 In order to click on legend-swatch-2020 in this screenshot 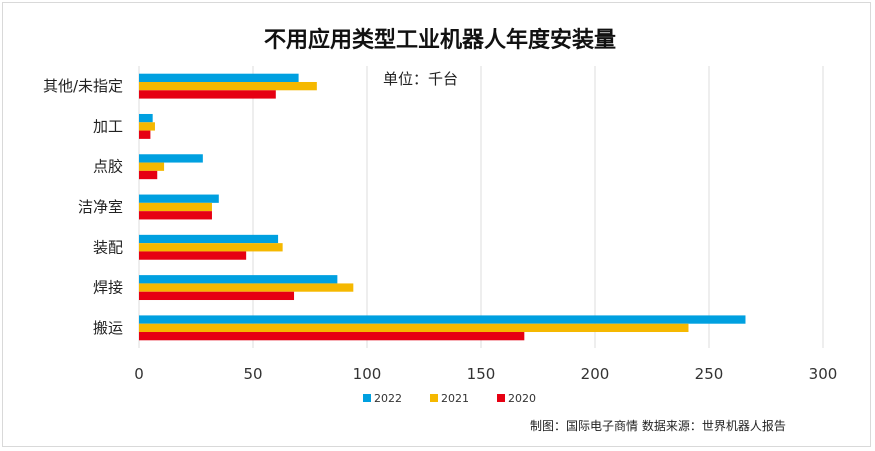, I will do `click(501, 398)`.